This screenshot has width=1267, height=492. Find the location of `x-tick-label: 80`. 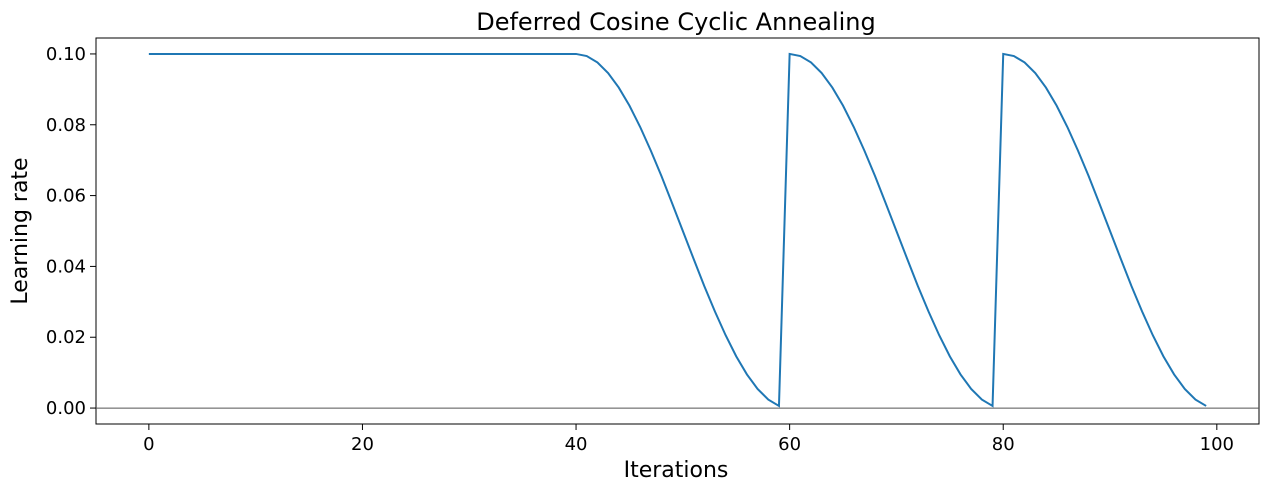

x-tick-label: 80 is located at coordinates (1003, 444).